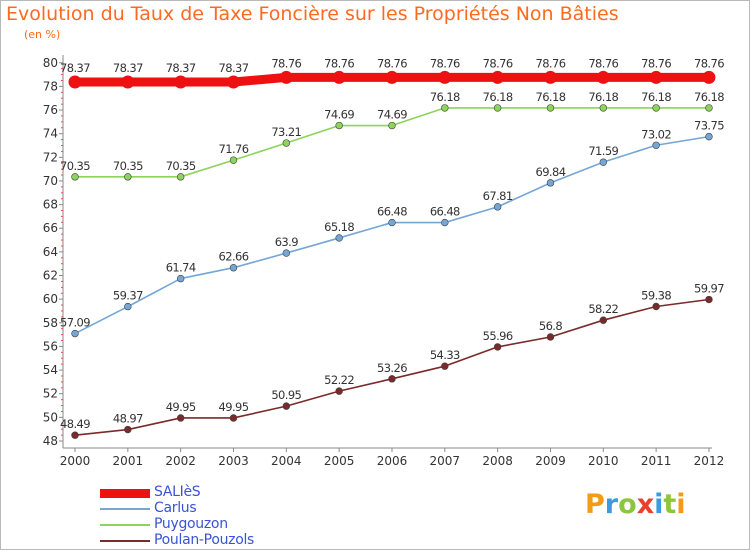  I want to click on data-label: 52.22, so click(339, 380).